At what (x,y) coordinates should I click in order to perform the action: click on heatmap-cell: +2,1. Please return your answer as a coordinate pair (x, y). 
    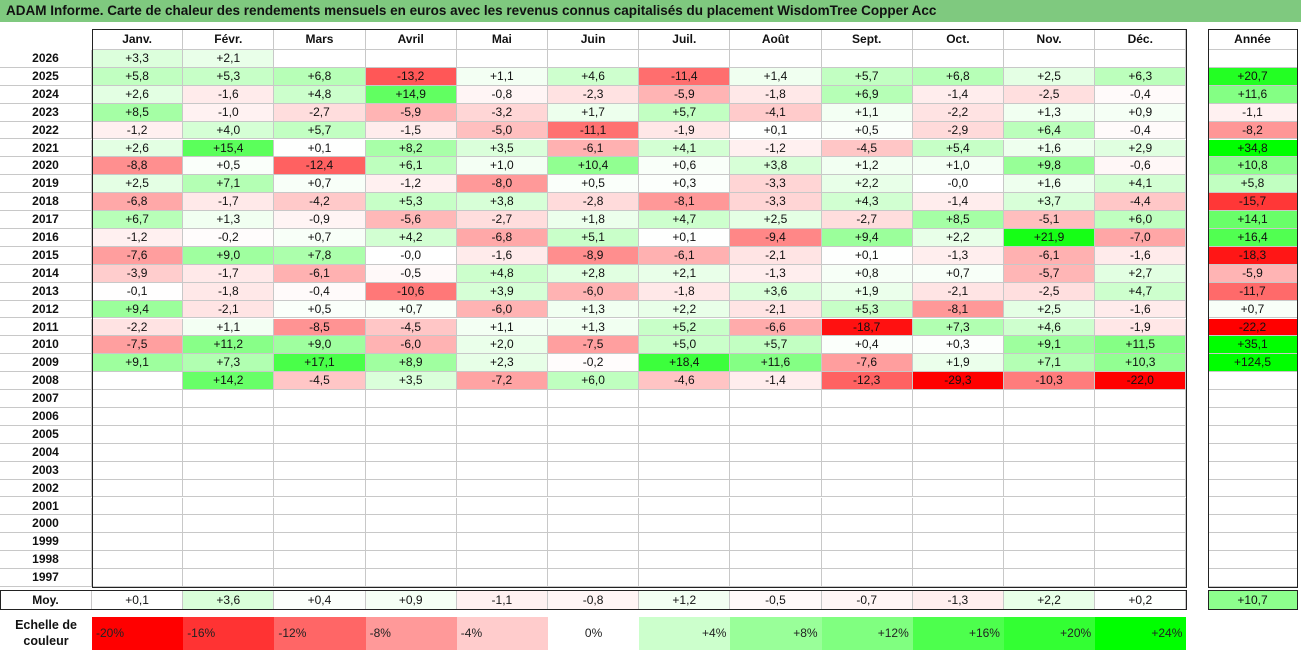
    Looking at the image, I should click on (685, 273).